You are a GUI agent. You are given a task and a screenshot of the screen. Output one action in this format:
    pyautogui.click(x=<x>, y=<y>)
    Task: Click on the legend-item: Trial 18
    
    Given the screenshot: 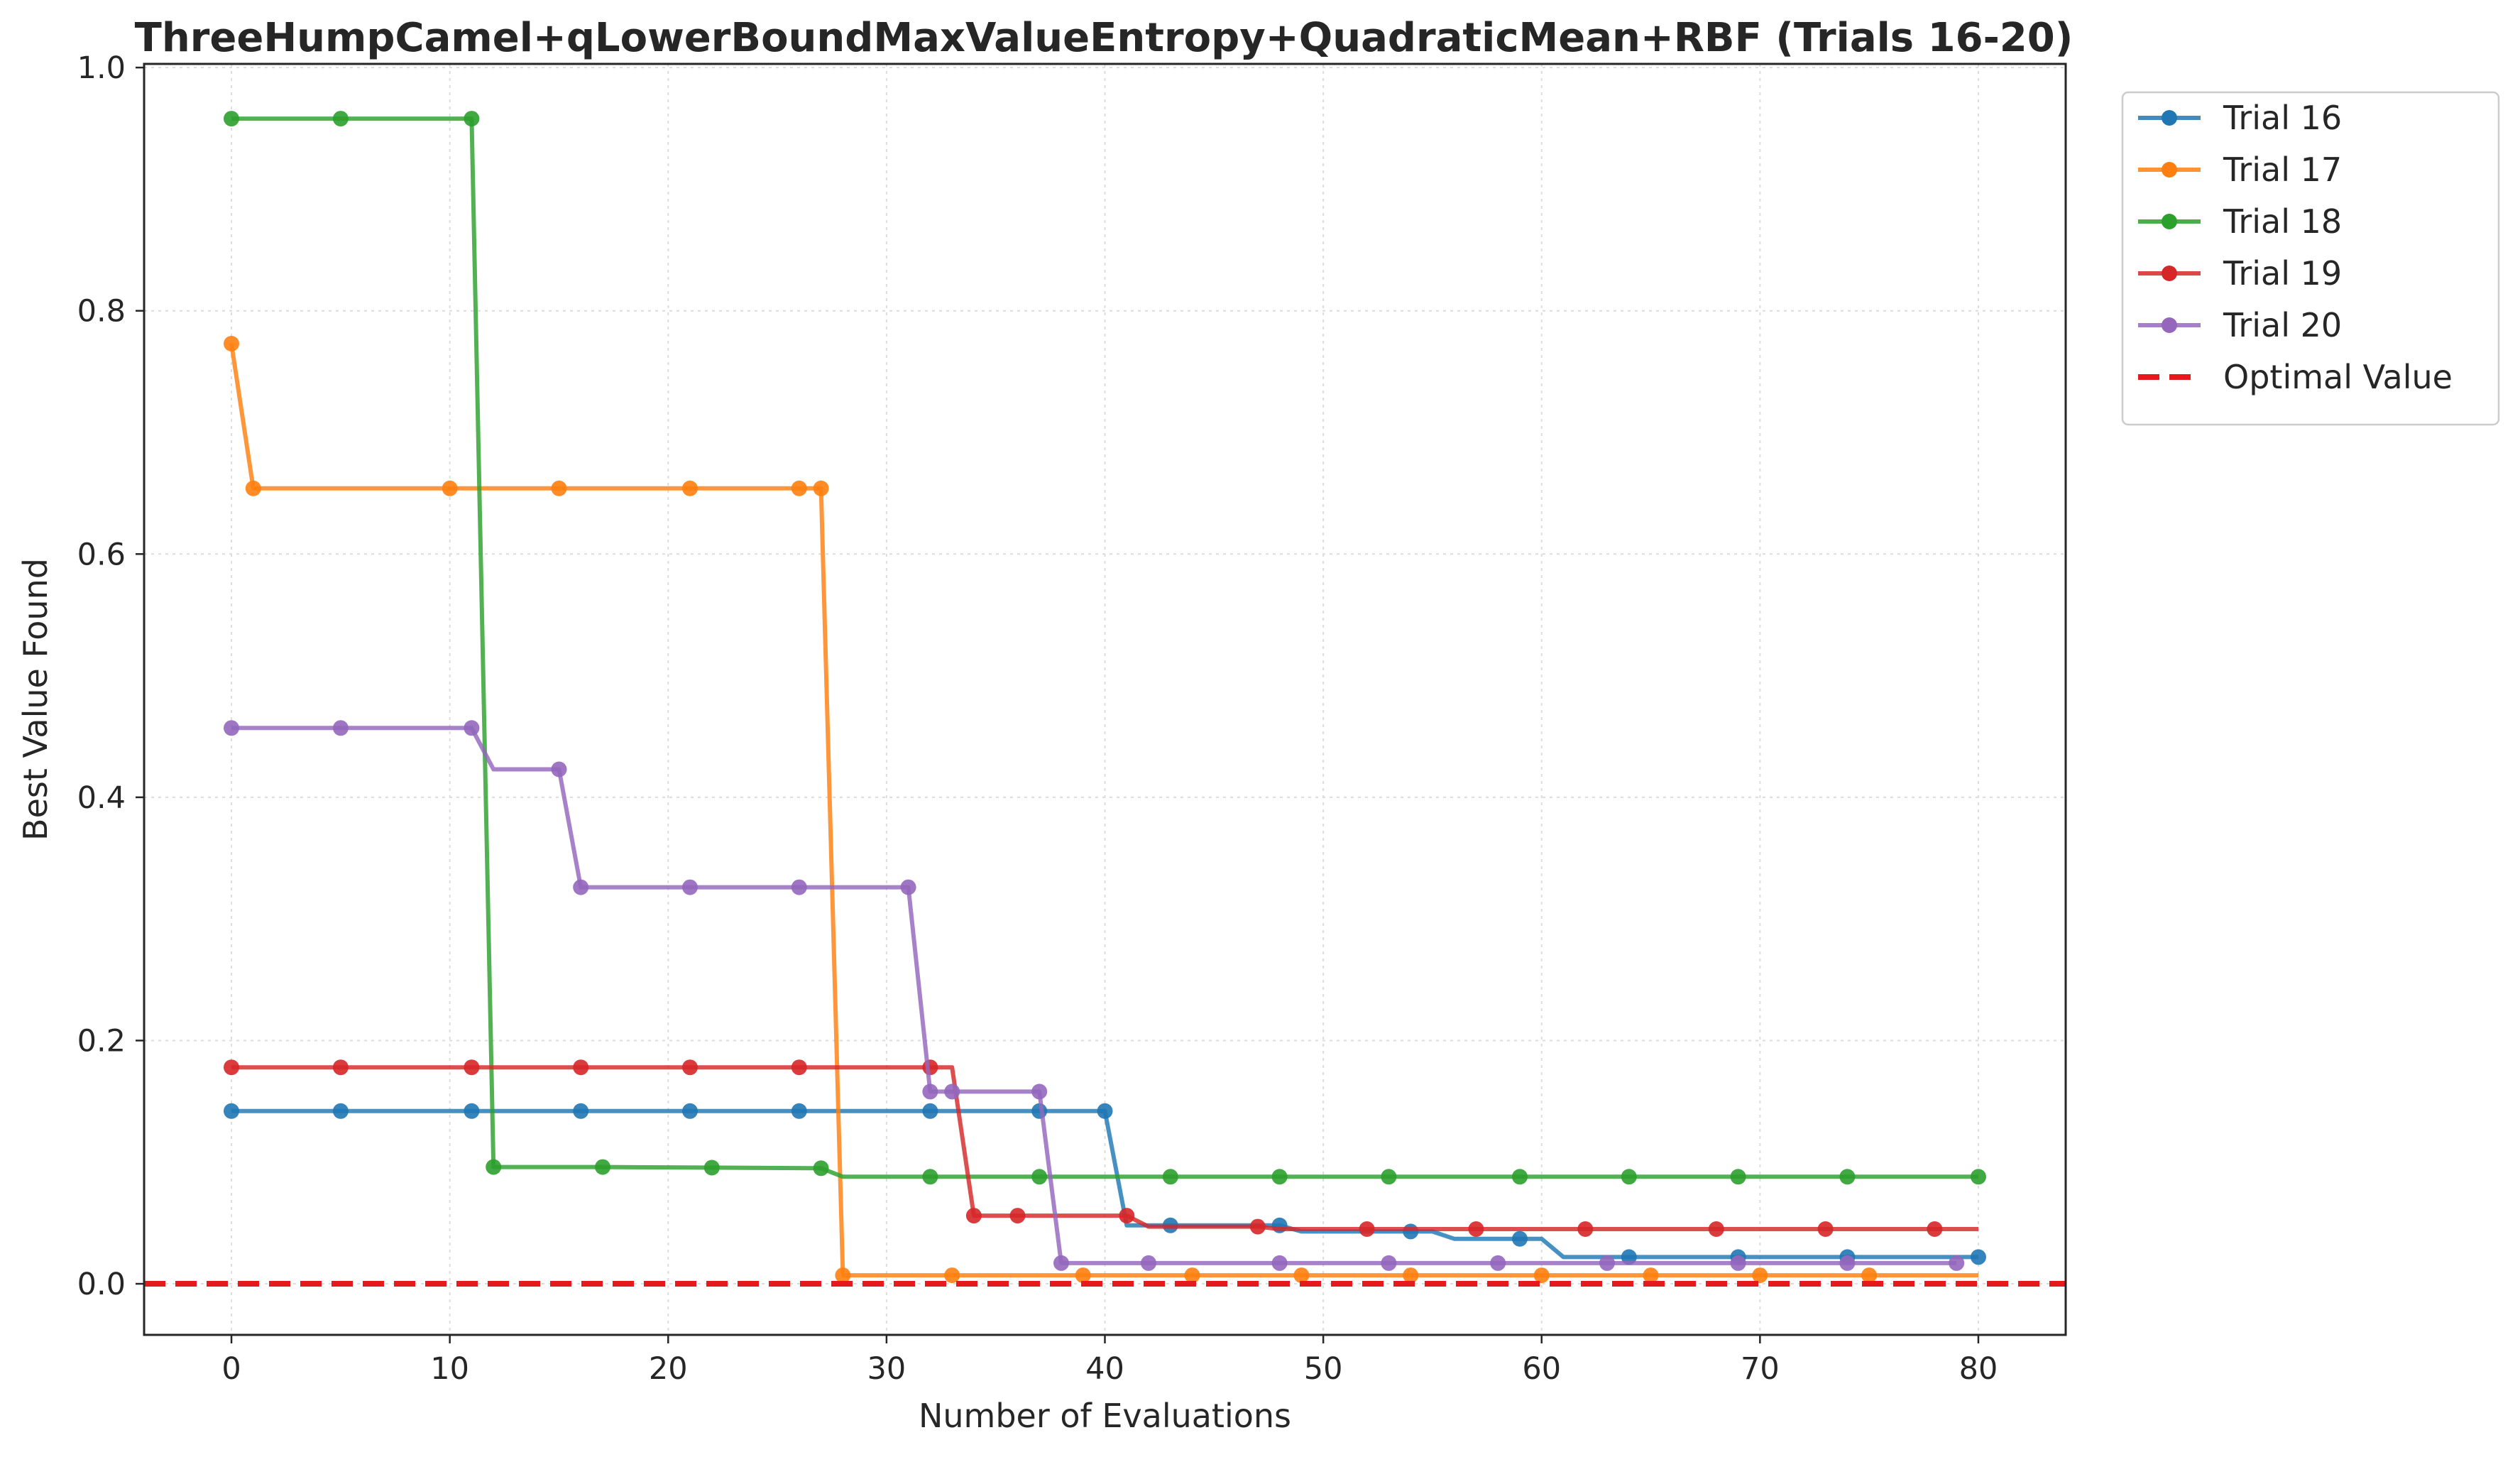 What is the action you would take?
    pyautogui.click(x=2240, y=222)
    